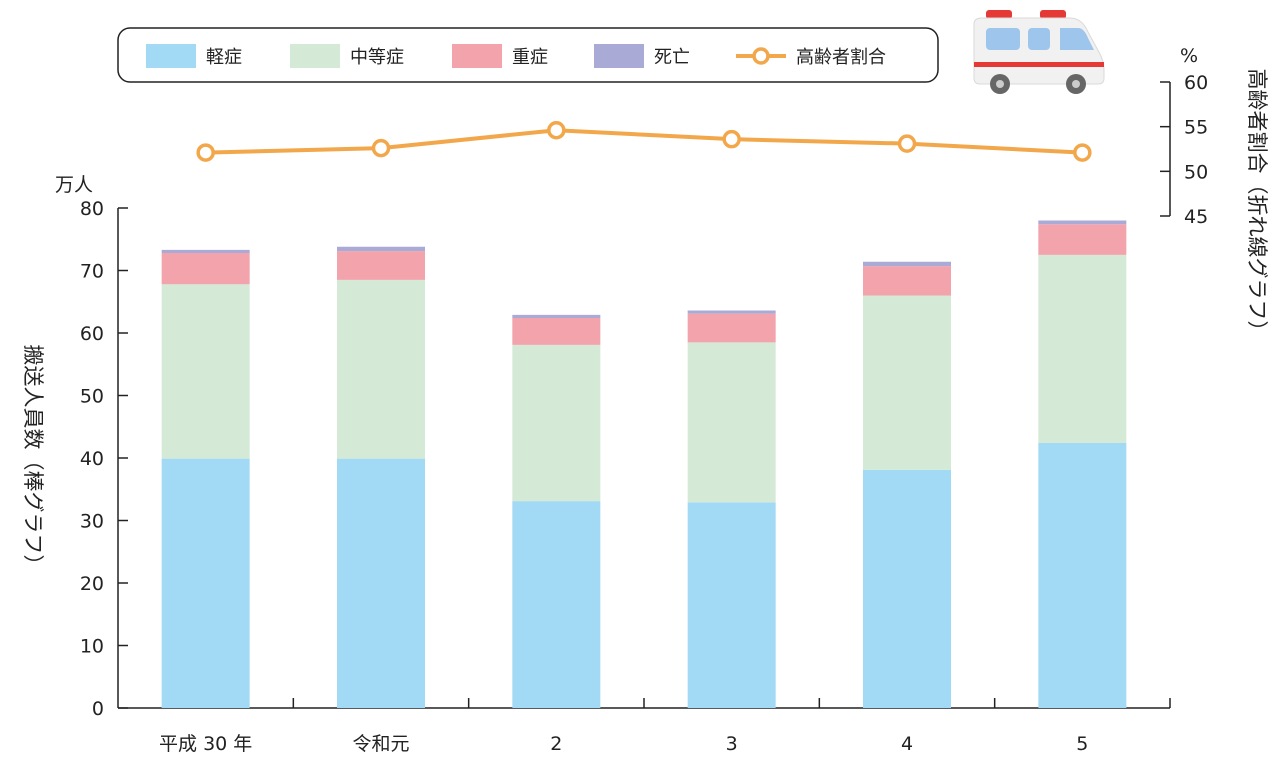 This screenshot has height=760, width=1275. What do you see at coordinates (92, 647) in the screenshot?
I see `left-tick-label: 10` at bounding box center [92, 647].